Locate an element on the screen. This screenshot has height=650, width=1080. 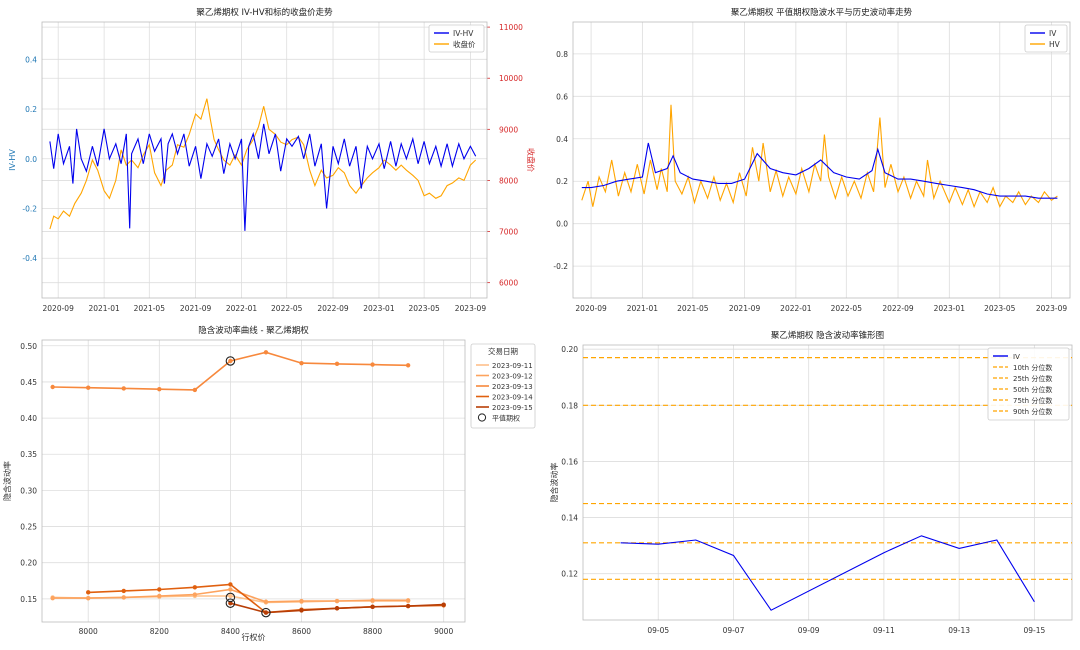
y-tick-label: 0.18 is located at coordinates (569, 405).